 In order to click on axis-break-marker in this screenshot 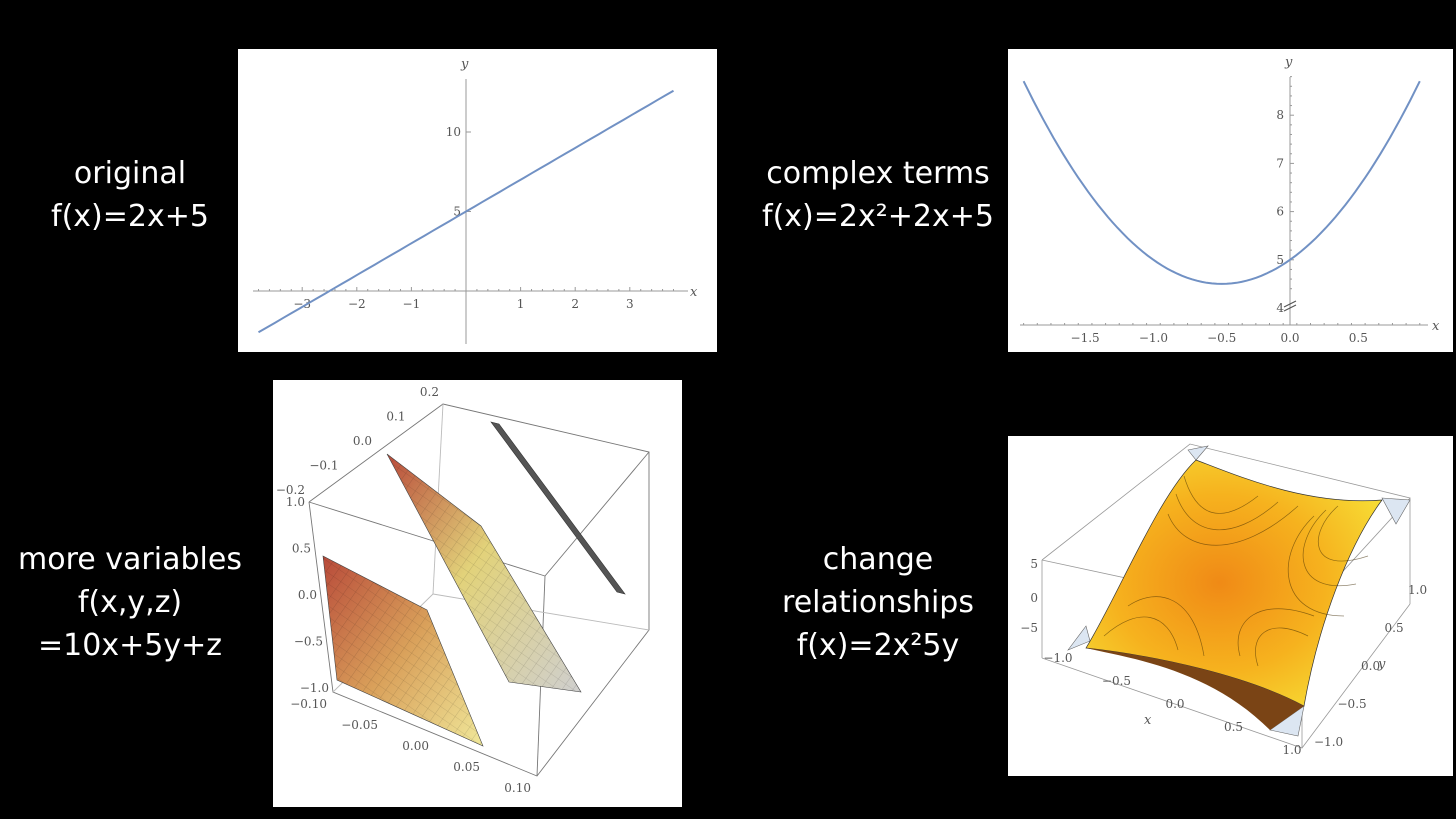, I will do `click(1290, 306)`.